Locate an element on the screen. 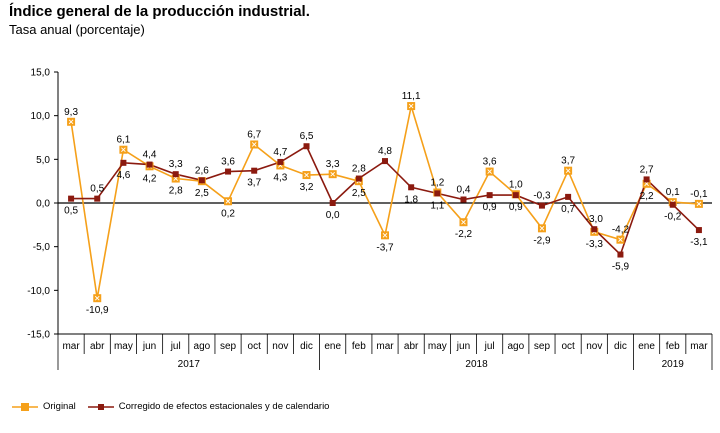 This screenshot has height=433, width=720. data-label-corregido: -3,1 is located at coordinates (699, 242).